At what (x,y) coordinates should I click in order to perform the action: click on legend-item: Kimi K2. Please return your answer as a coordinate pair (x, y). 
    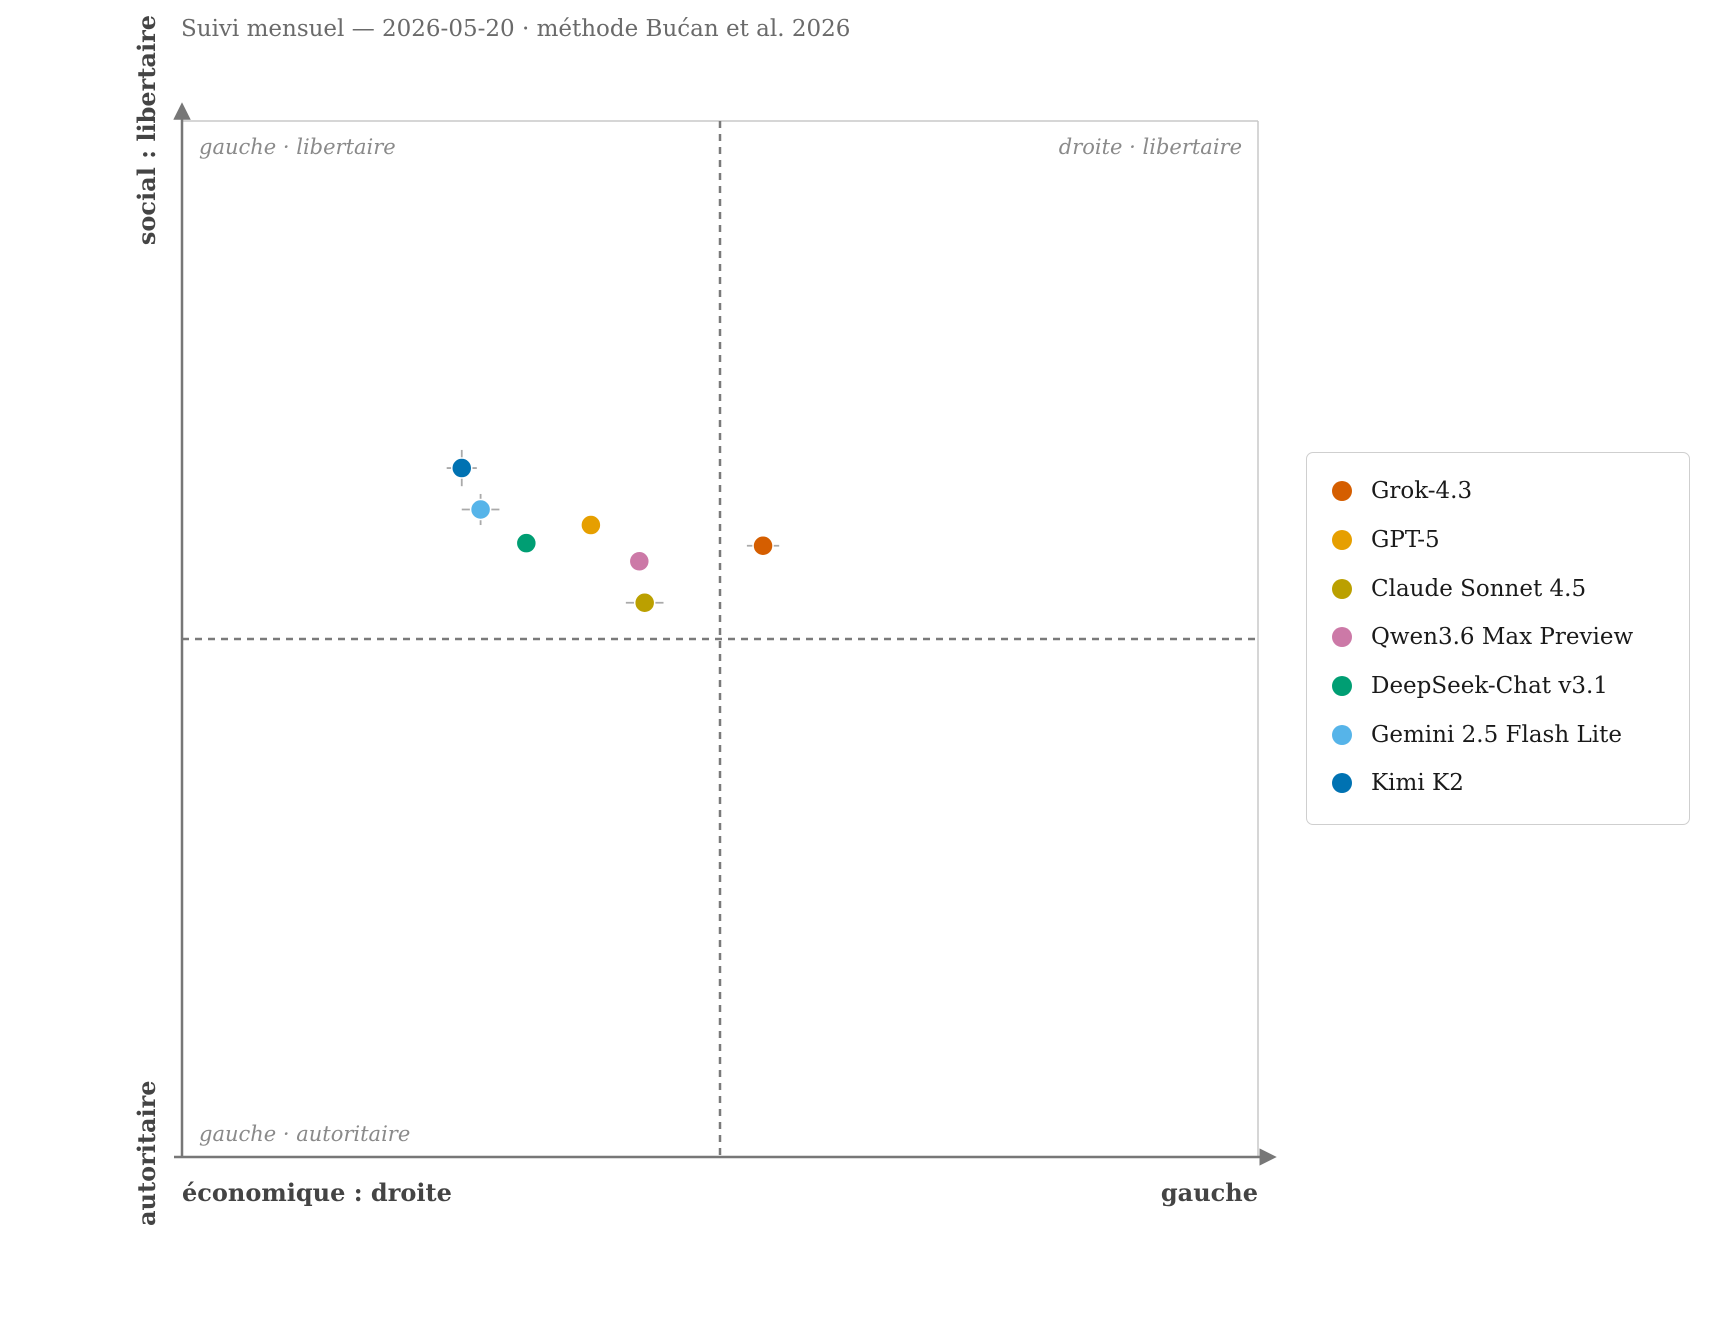
    Looking at the image, I should click on (1498, 783).